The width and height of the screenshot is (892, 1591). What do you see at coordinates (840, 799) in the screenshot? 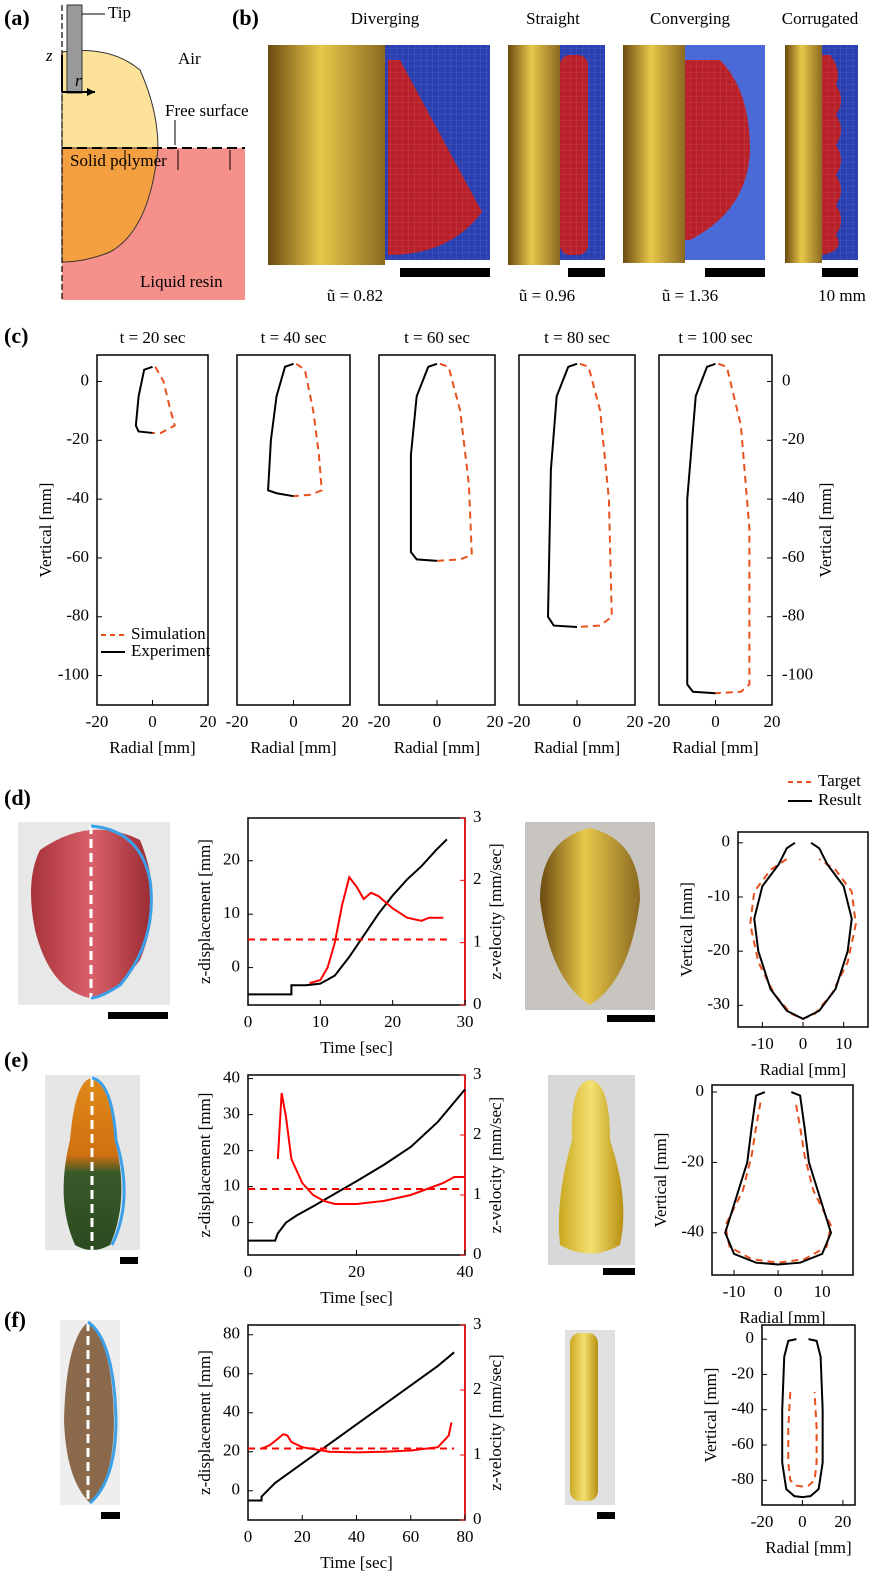
I see `legend-label: Result` at bounding box center [840, 799].